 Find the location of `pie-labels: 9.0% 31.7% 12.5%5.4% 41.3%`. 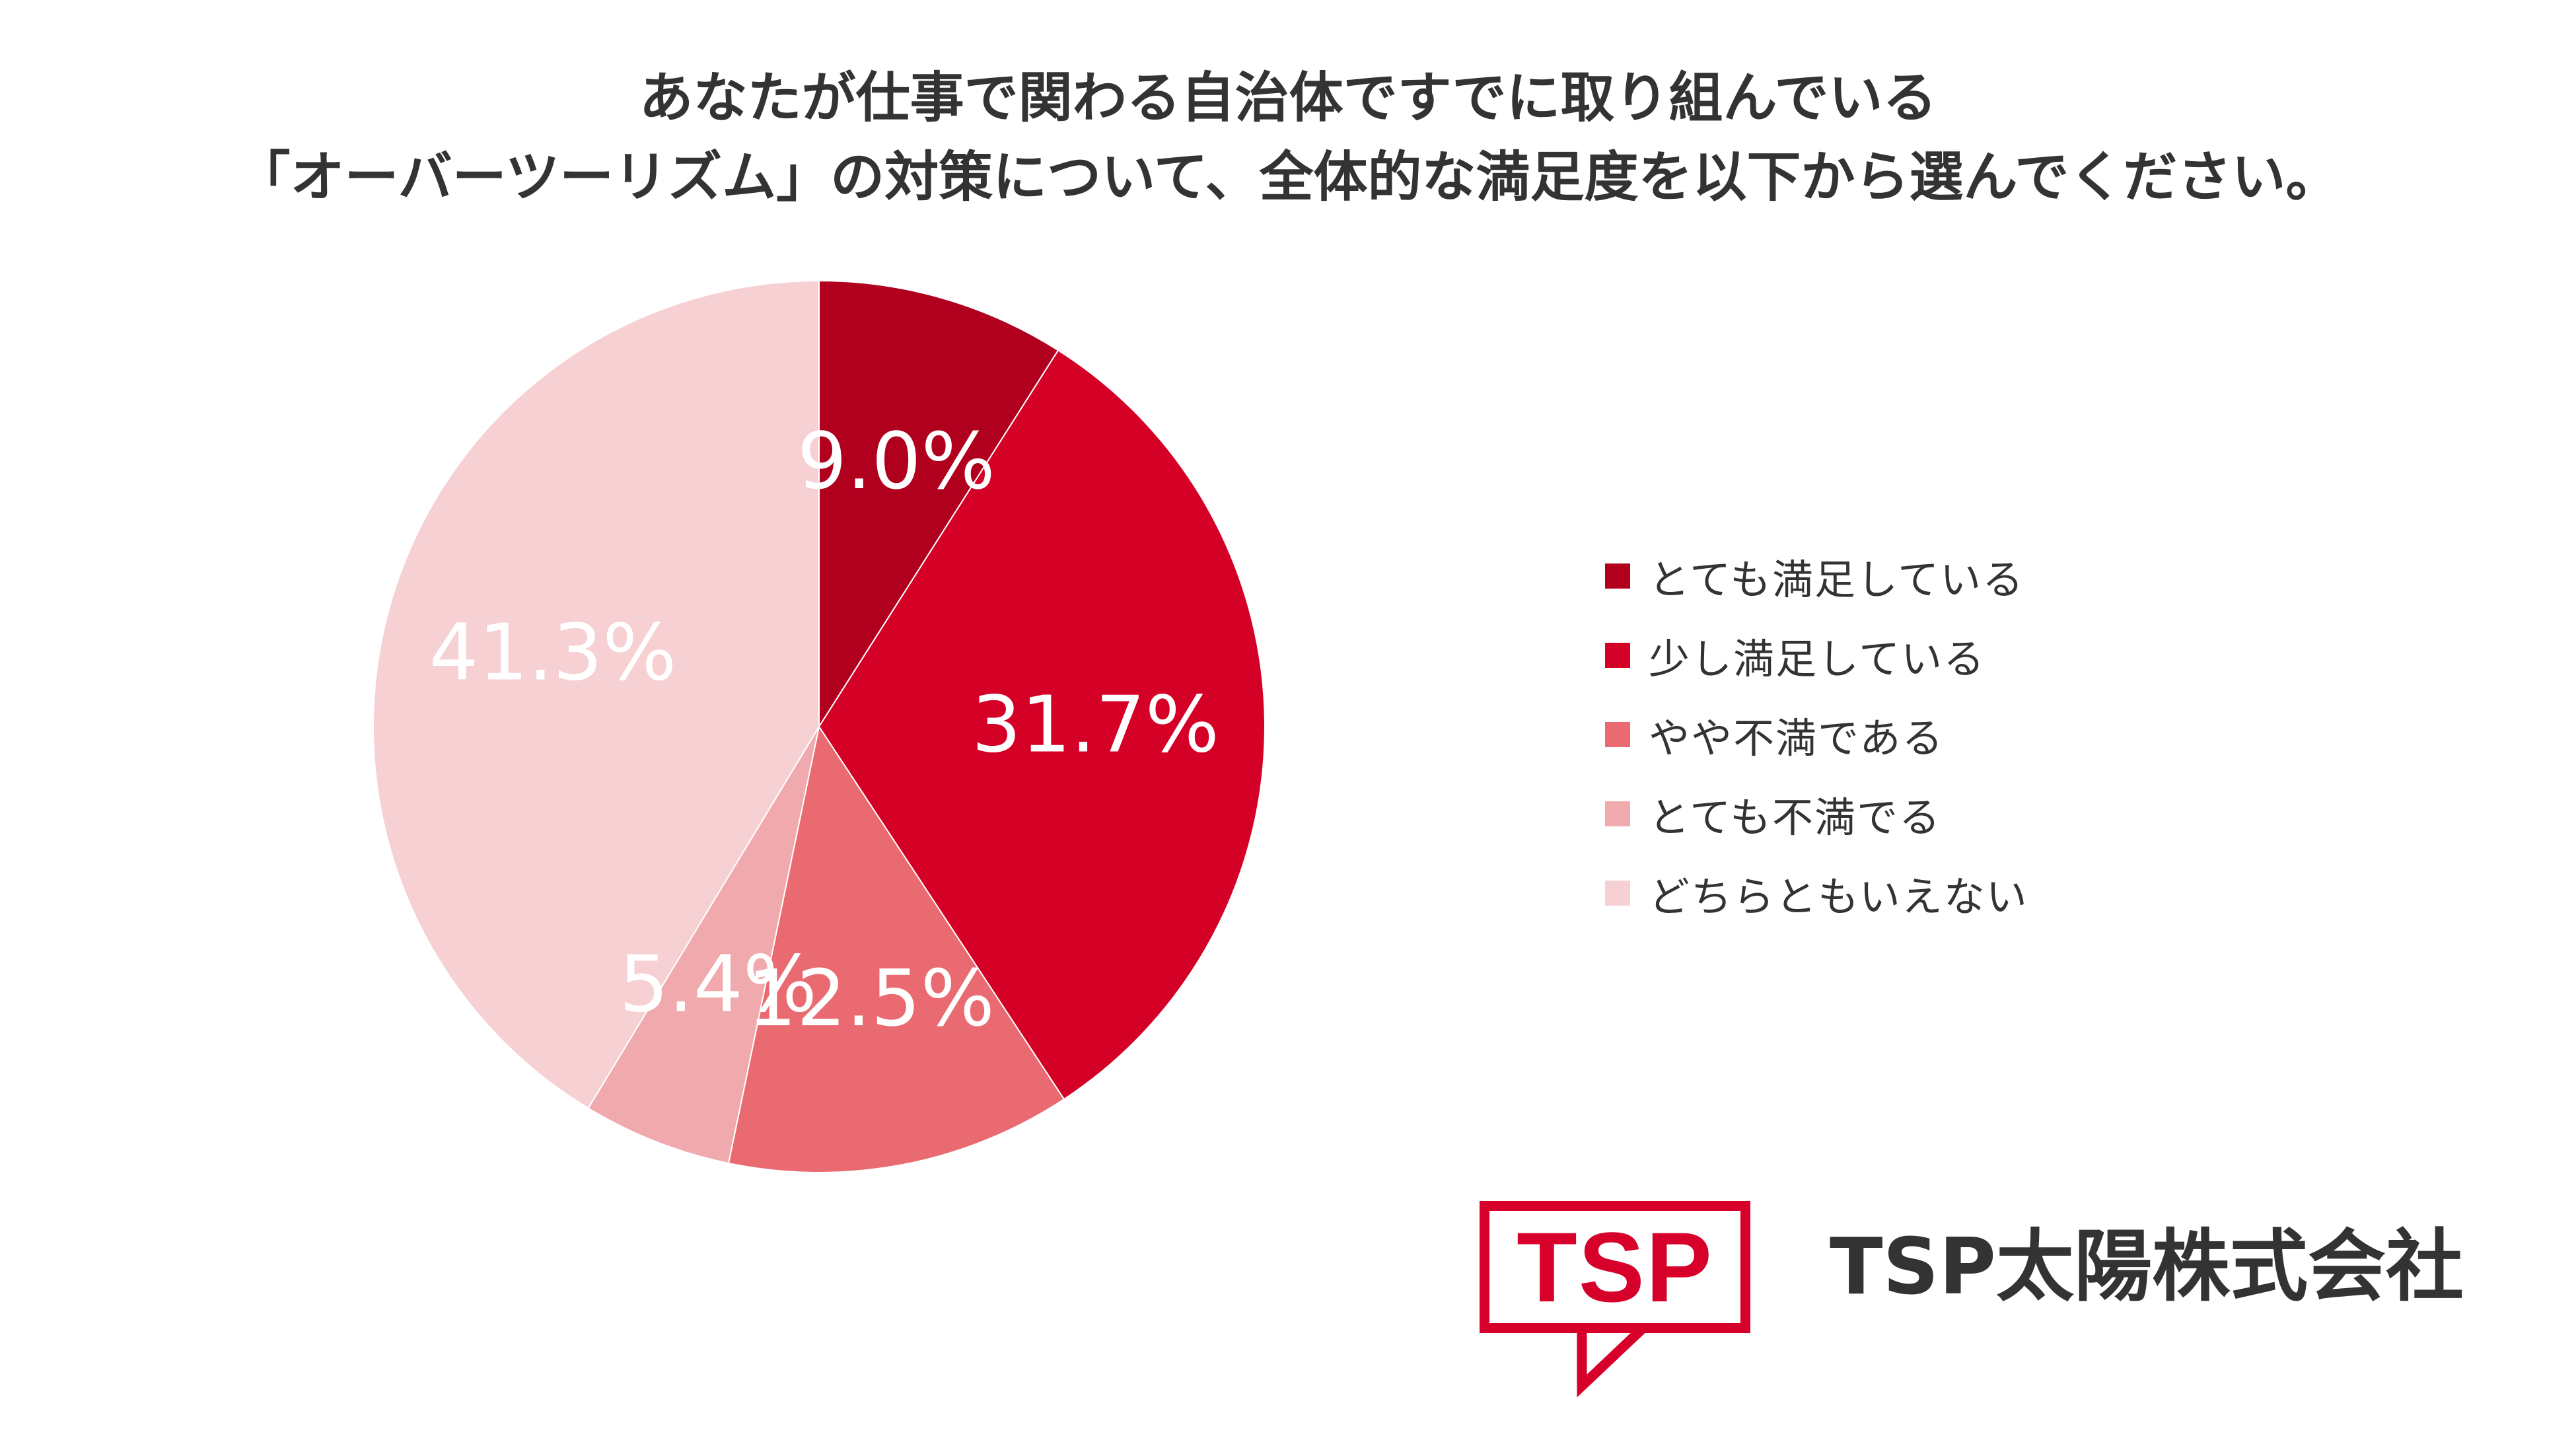

pie-labels: 9.0% 31.7% 12.5%5.4% 41.3% is located at coordinates (824, 730).